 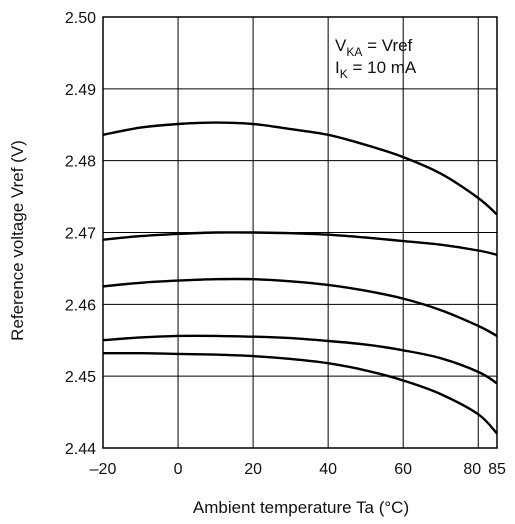 I want to click on x-tick-label: 85, so click(x=497, y=469).